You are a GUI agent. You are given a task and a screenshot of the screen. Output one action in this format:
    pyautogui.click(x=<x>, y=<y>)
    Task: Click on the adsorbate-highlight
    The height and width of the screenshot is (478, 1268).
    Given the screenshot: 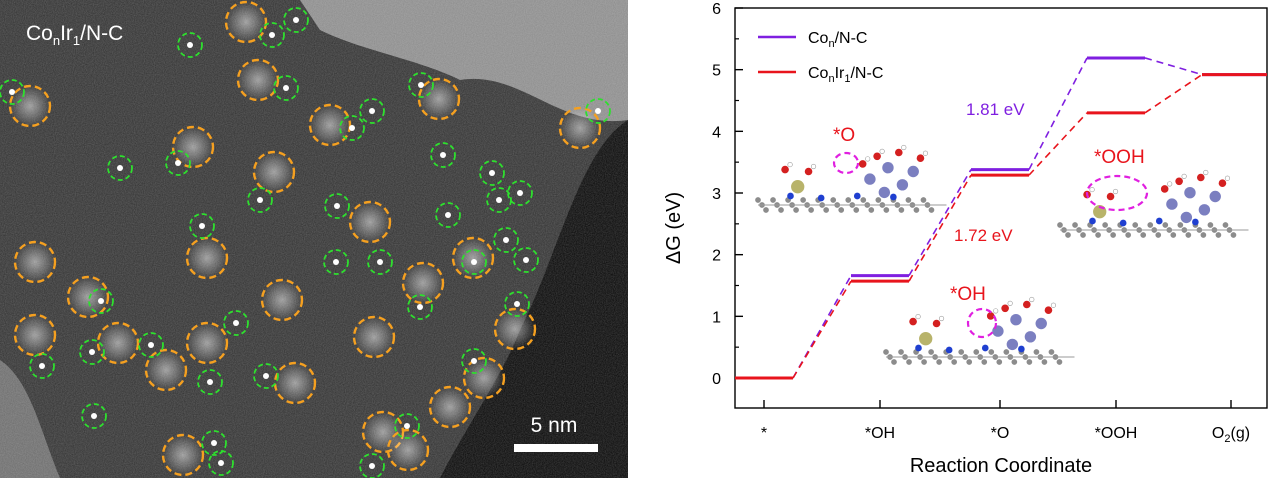 What is the action you would take?
    pyautogui.click(x=1117, y=193)
    